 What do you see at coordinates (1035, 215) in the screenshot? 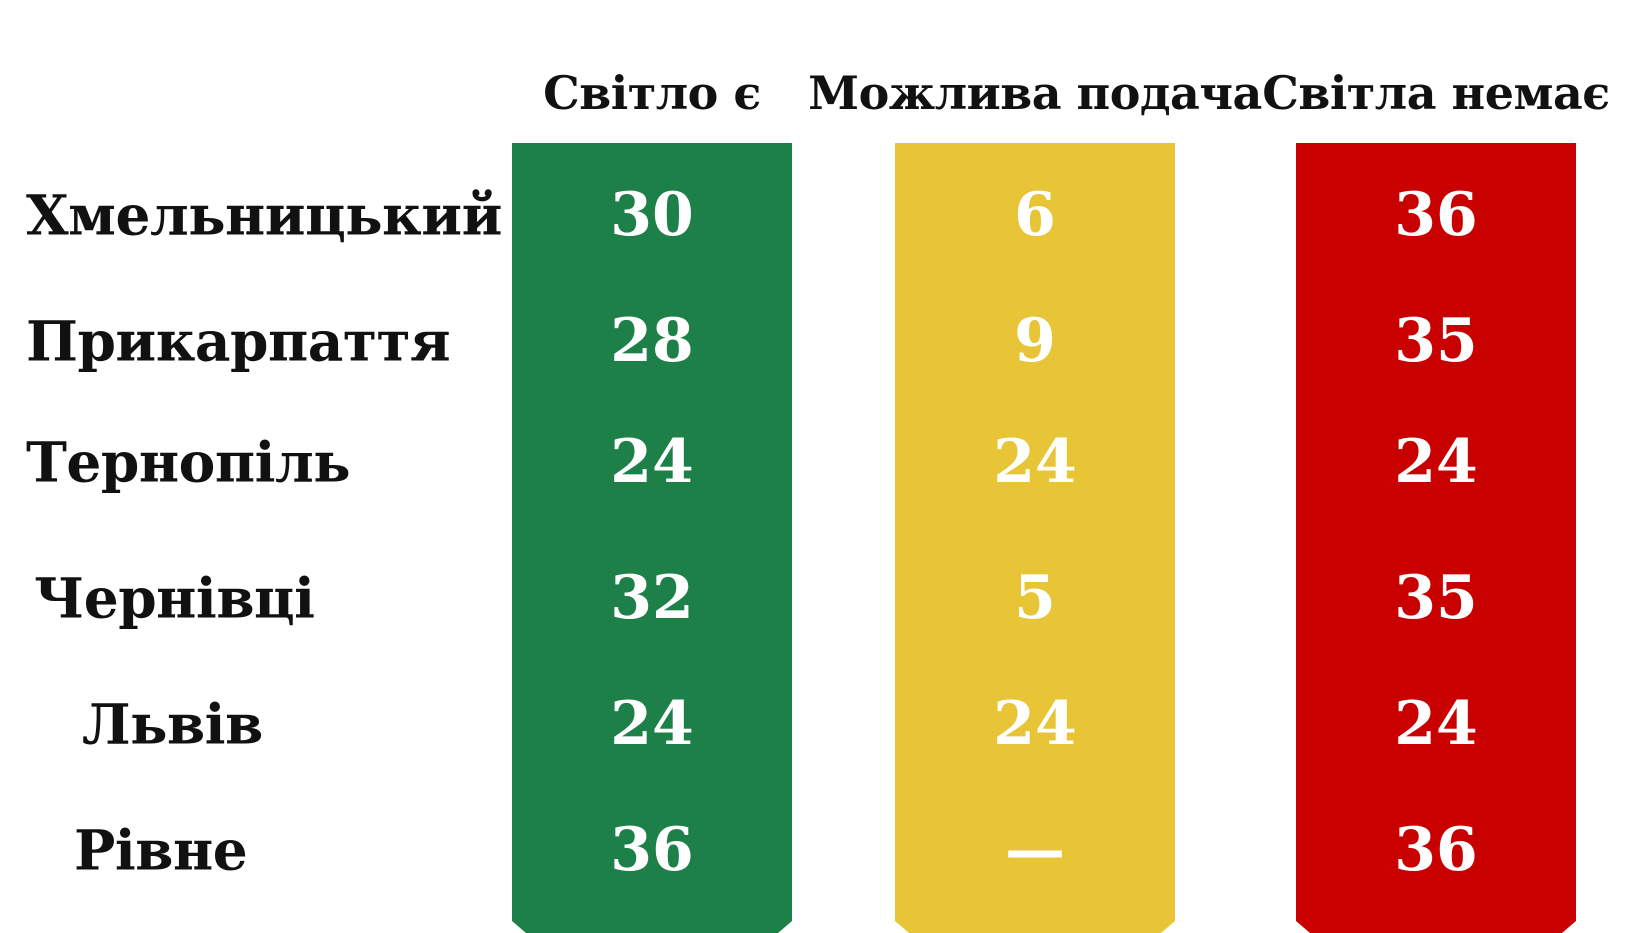
I see `cell-value: 6` at bounding box center [1035, 215].